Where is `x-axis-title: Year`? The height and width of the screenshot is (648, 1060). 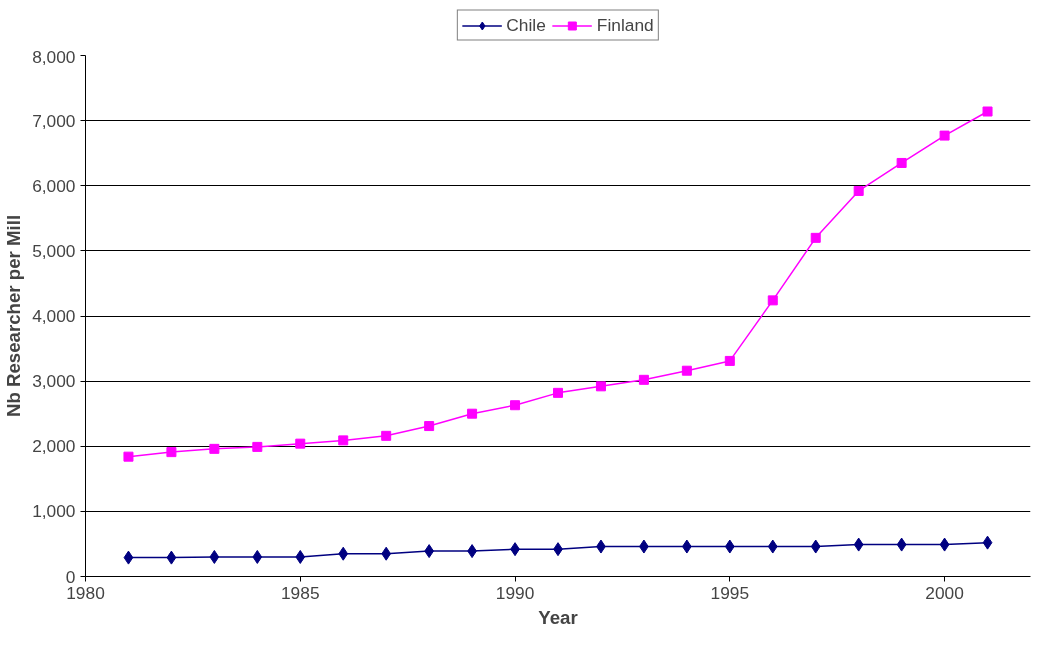 x-axis-title: Year is located at coordinates (558, 617).